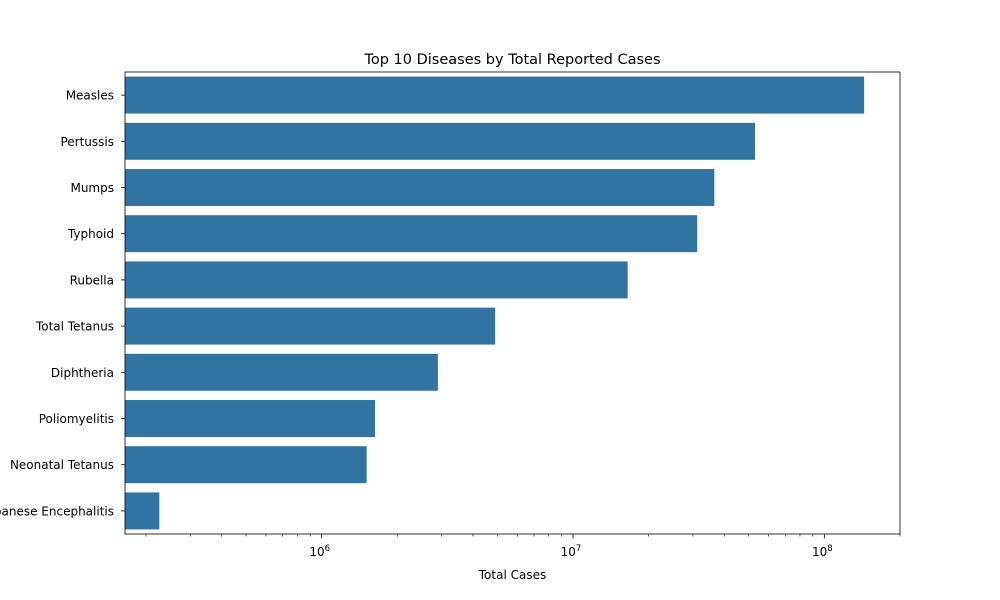 This screenshot has height=600, width=1000. Describe the element at coordinates (511, 60) in the screenshot. I see `chart-title: Top 10 Diseases by Total Reported Cases` at that location.